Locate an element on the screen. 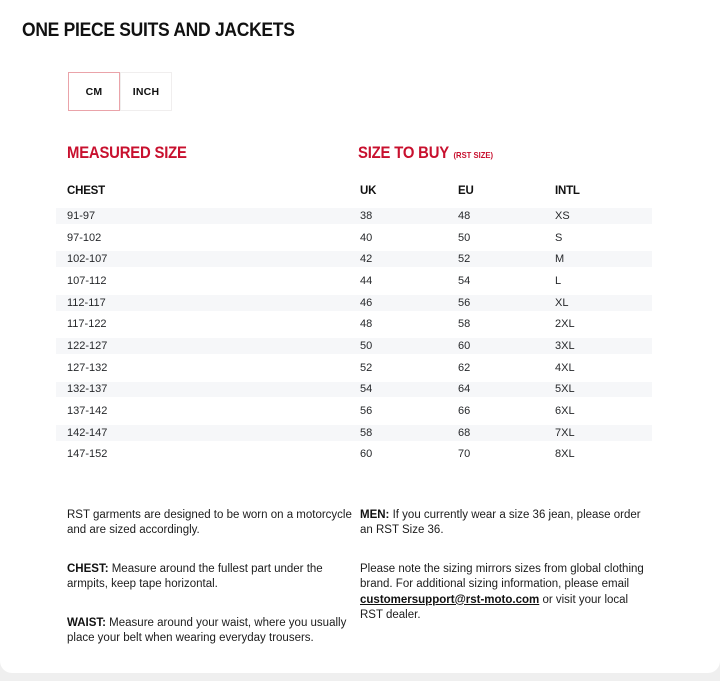  table-cell: 44 is located at coordinates (366, 280).